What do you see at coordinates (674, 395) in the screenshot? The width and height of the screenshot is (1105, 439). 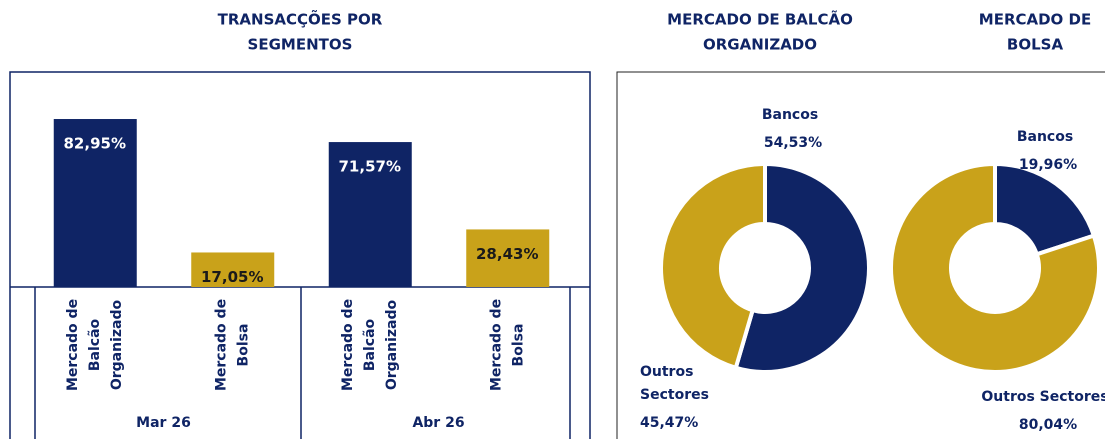 I see `slice-label: Sectores` at bounding box center [674, 395].